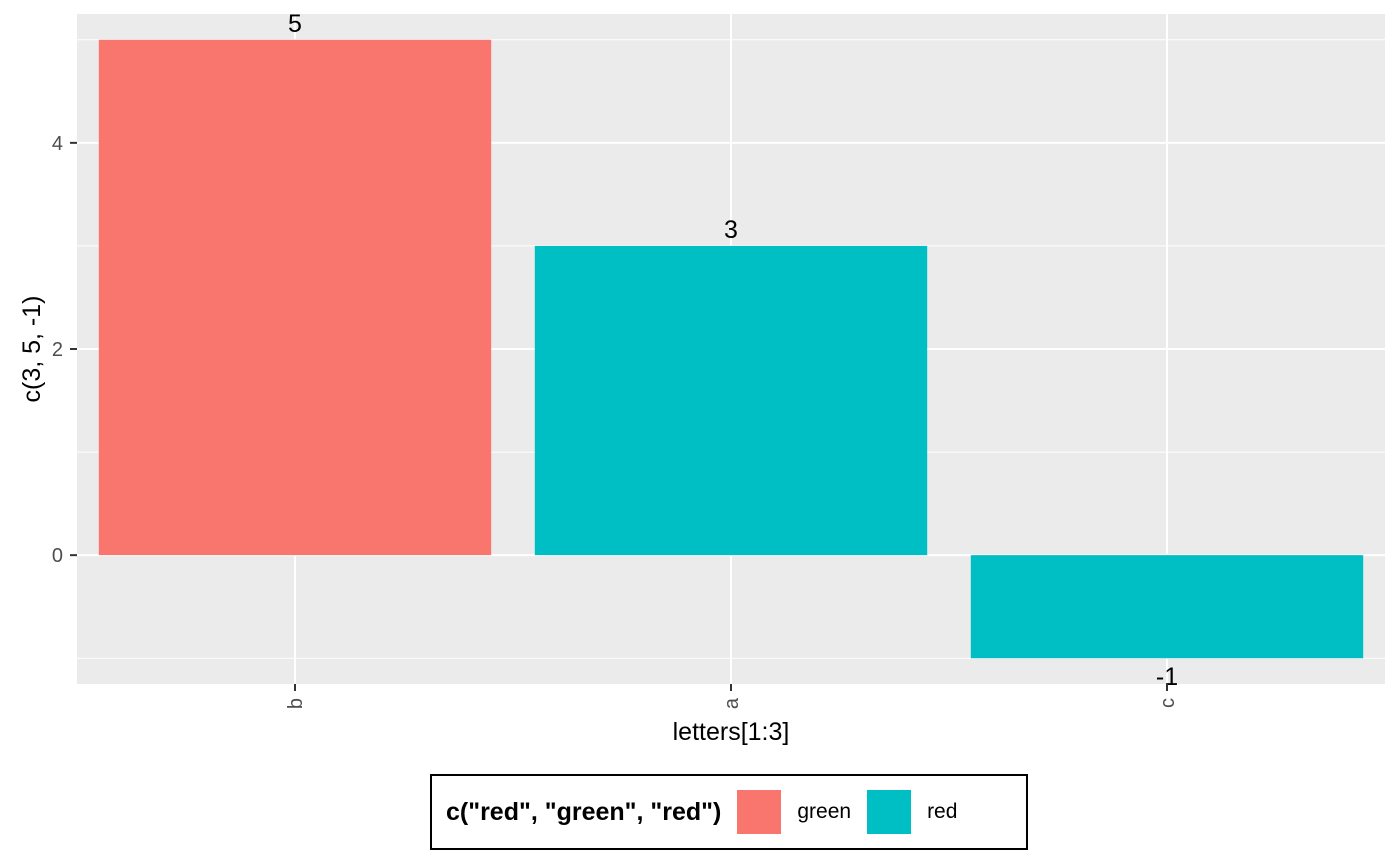 The width and height of the screenshot is (1400, 866). Describe the element at coordinates (889, 812) in the screenshot. I see `legend-swatch-red` at that location.